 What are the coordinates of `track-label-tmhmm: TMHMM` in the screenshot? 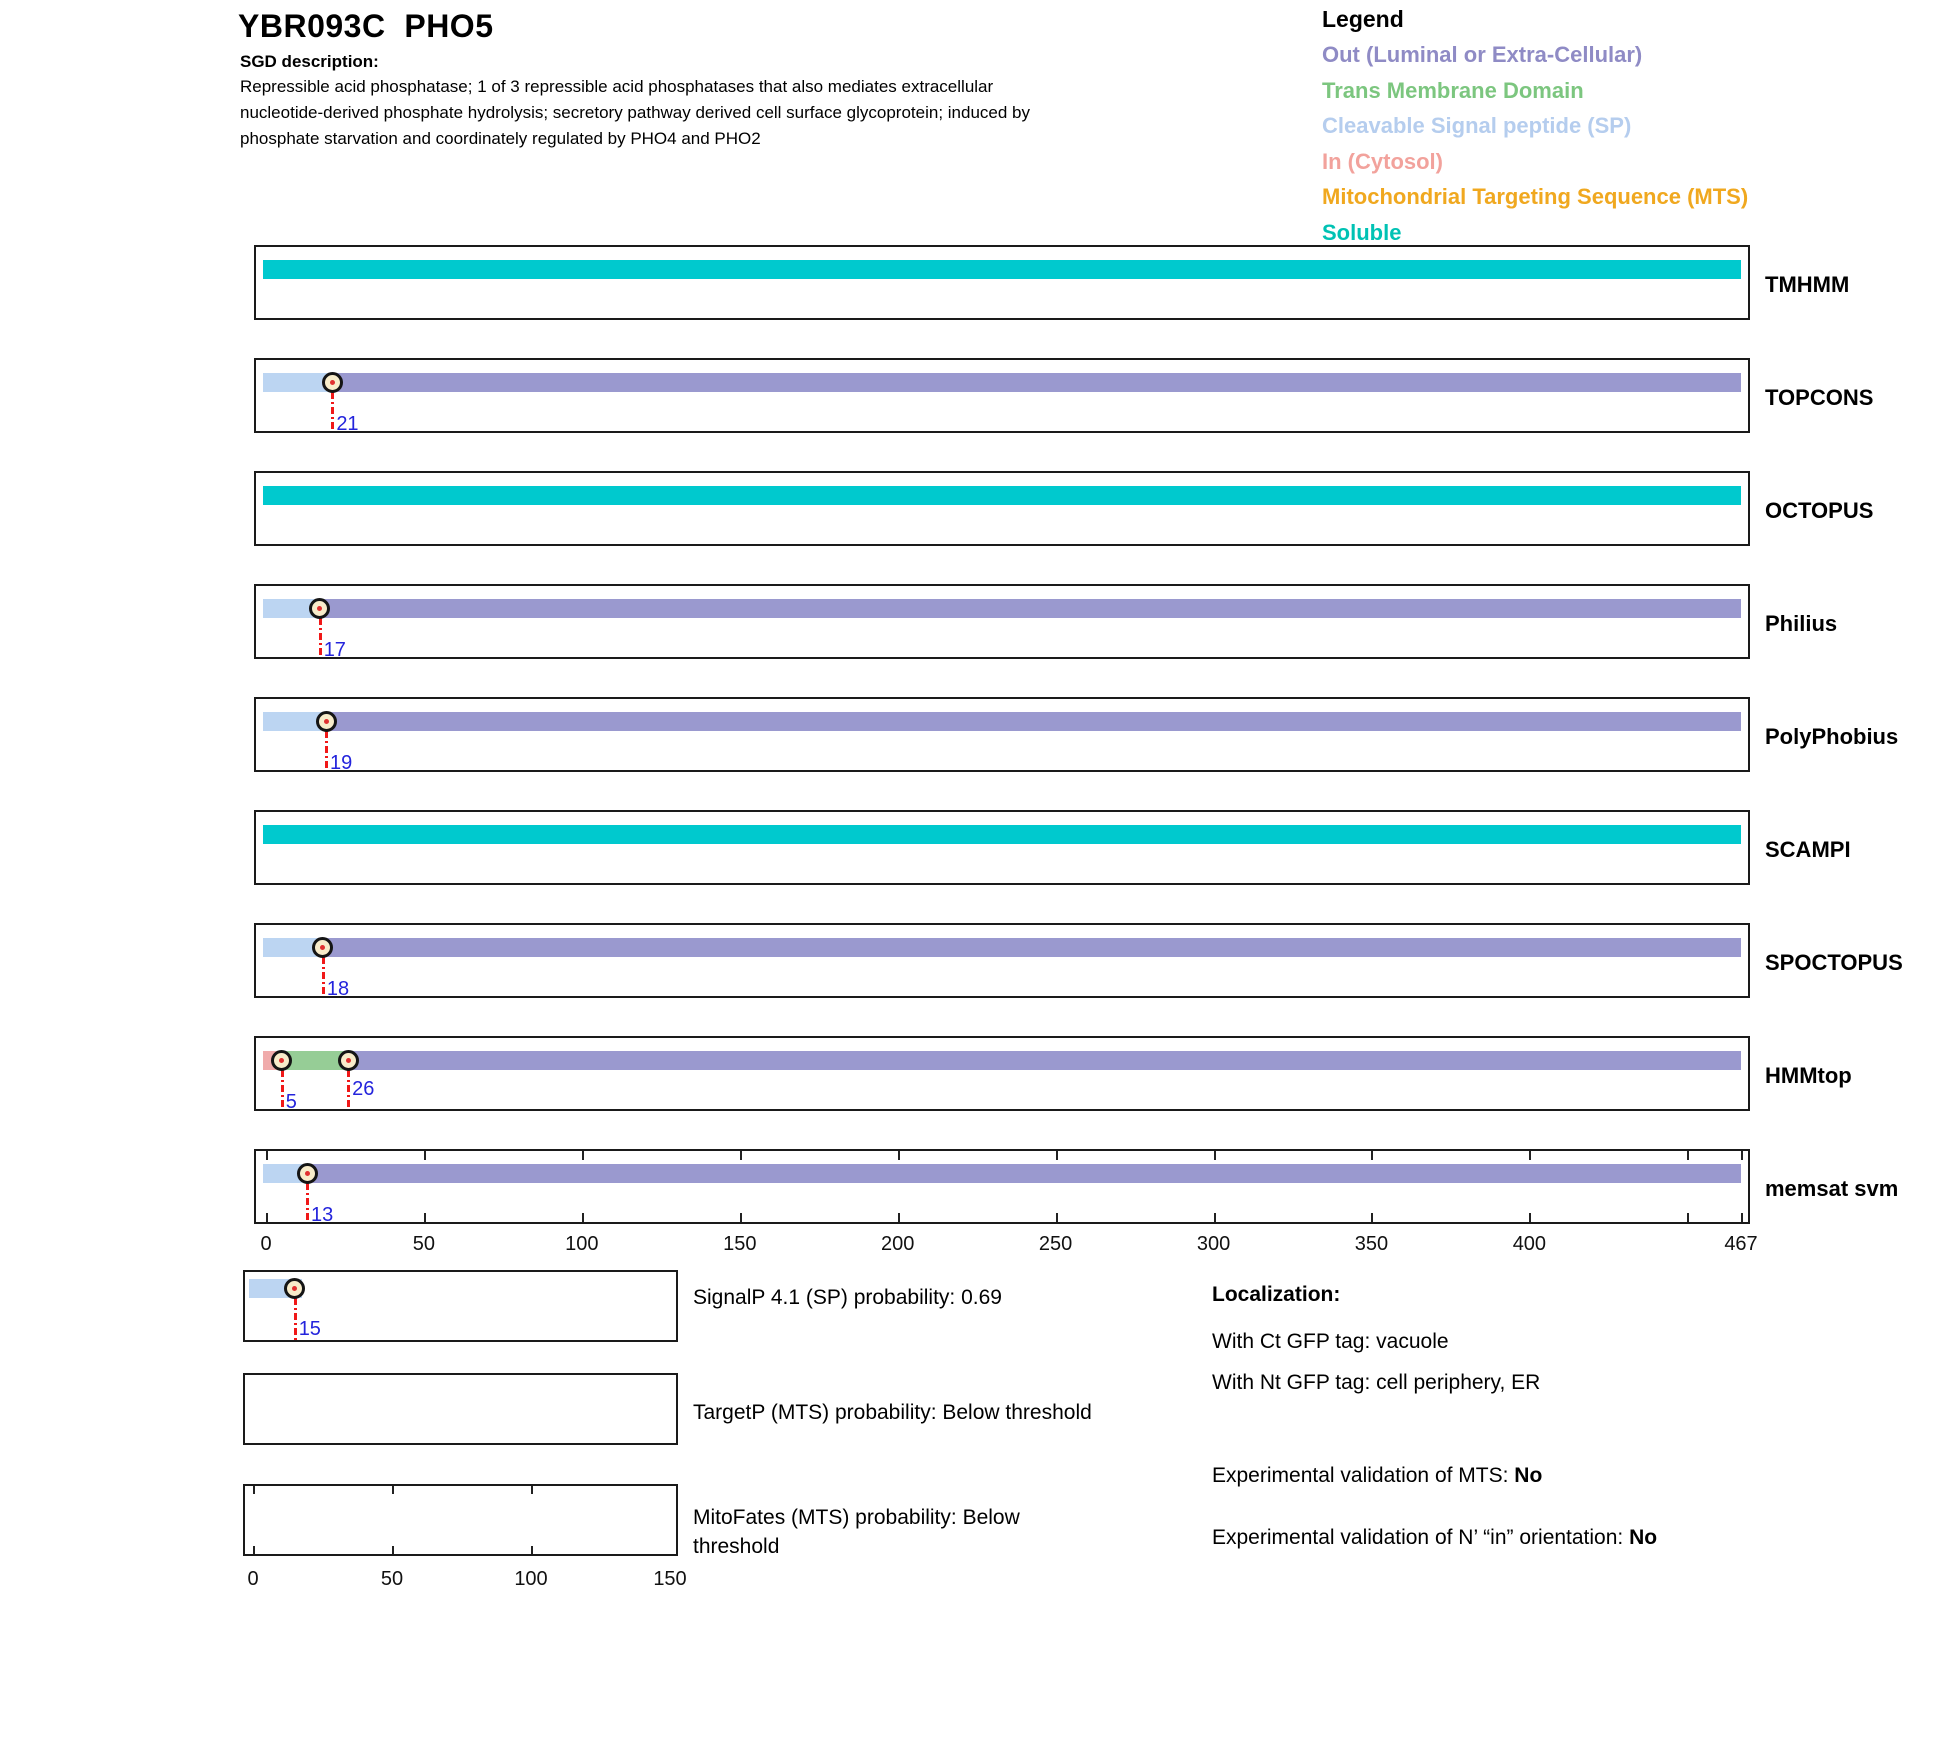 It's located at (1807, 284).